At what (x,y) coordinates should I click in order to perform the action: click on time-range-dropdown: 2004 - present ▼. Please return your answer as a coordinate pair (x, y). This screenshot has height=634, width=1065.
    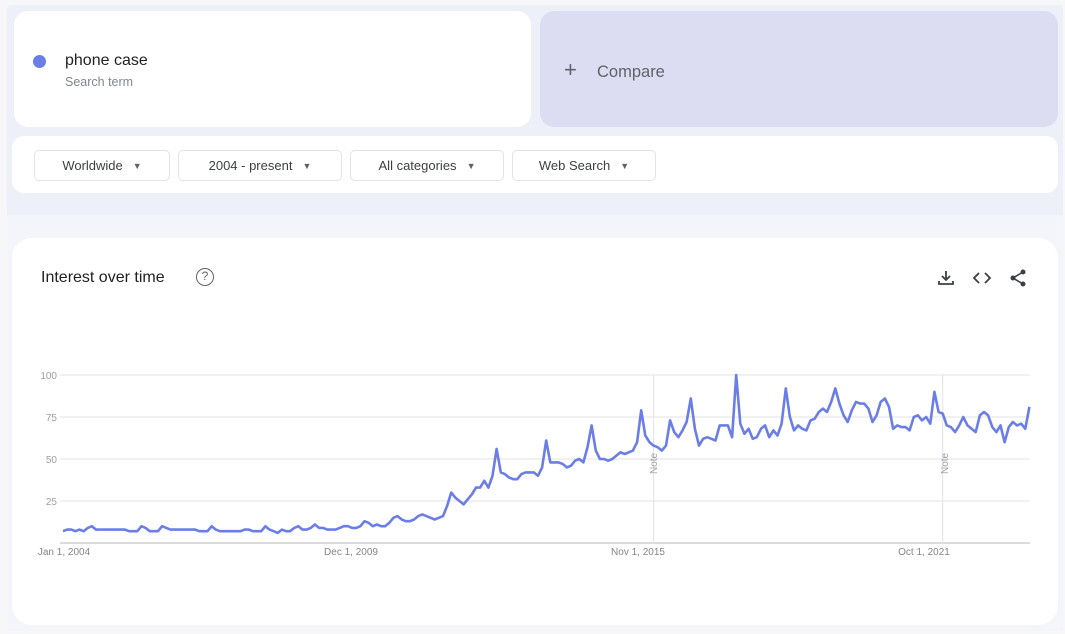
    Looking at the image, I should click on (260, 165).